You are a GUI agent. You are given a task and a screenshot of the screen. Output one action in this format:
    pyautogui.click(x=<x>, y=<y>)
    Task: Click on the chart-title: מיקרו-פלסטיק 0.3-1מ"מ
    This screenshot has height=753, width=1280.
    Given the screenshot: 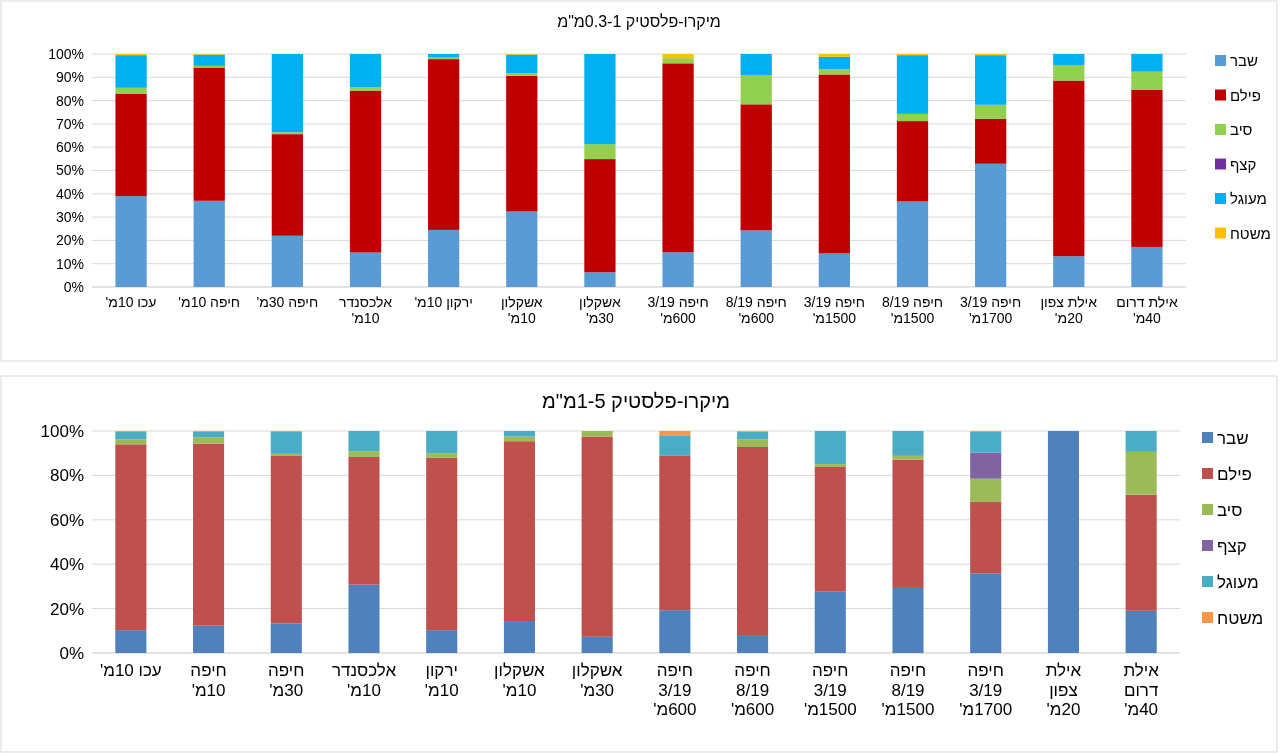 What is the action you would take?
    pyautogui.click(x=639, y=21)
    